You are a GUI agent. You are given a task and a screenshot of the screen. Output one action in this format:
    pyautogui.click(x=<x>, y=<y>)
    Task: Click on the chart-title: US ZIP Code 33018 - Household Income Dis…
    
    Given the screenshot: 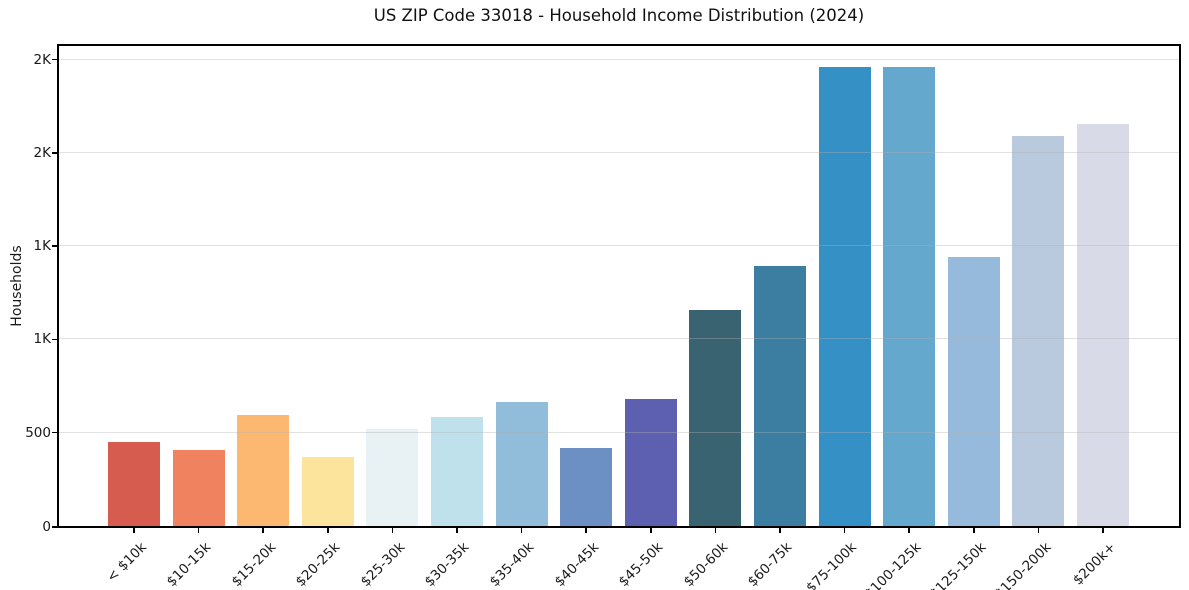 What is the action you would take?
    pyautogui.click(x=619, y=15)
    